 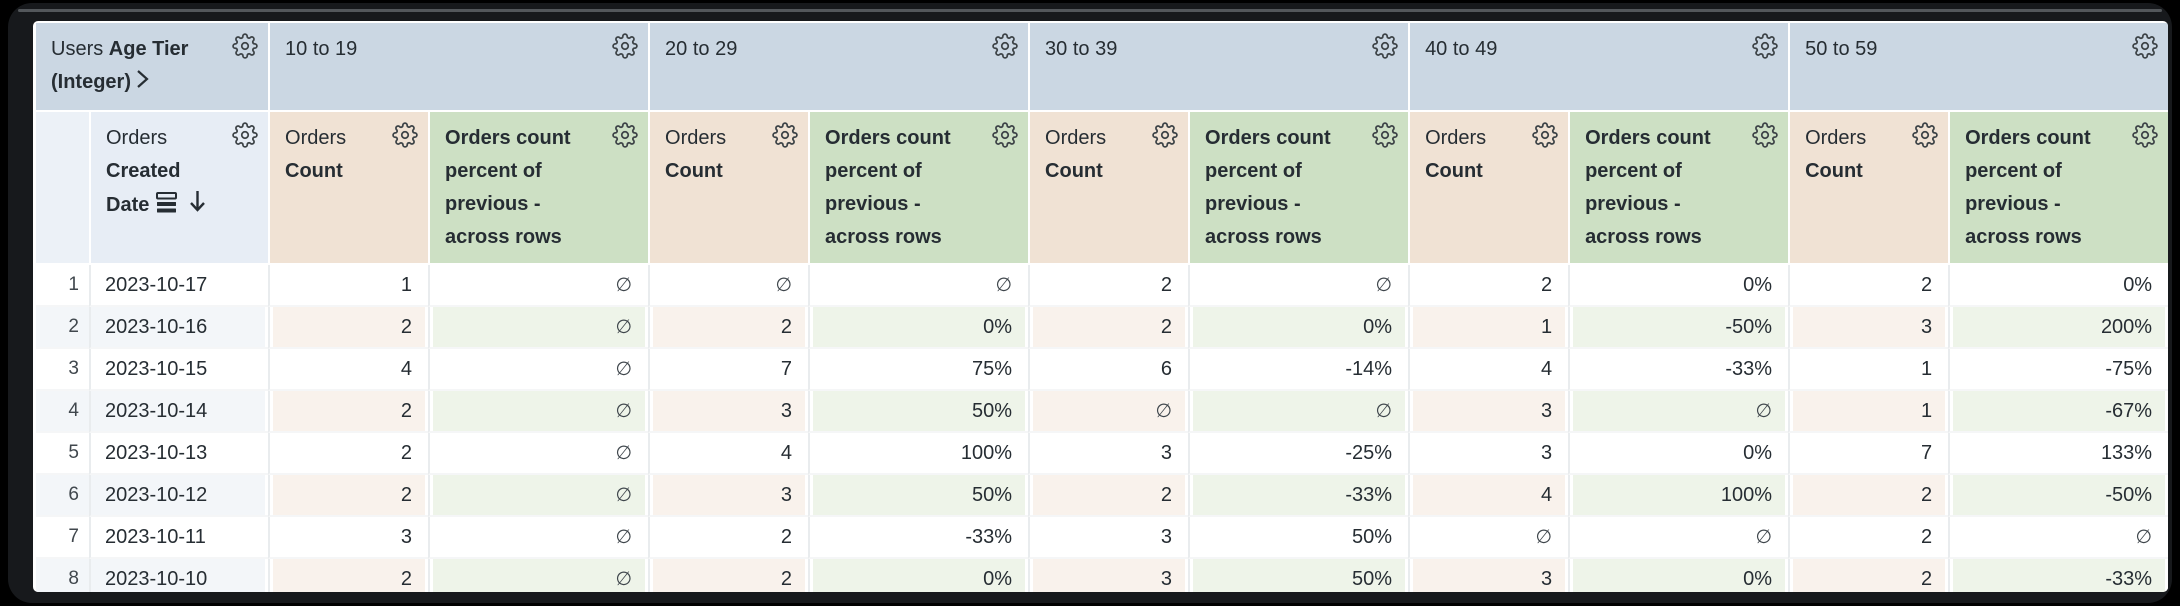 What do you see at coordinates (142, 84) in the screenshot?
I see `chevron-right-icon` at bounding box center [142, 84].